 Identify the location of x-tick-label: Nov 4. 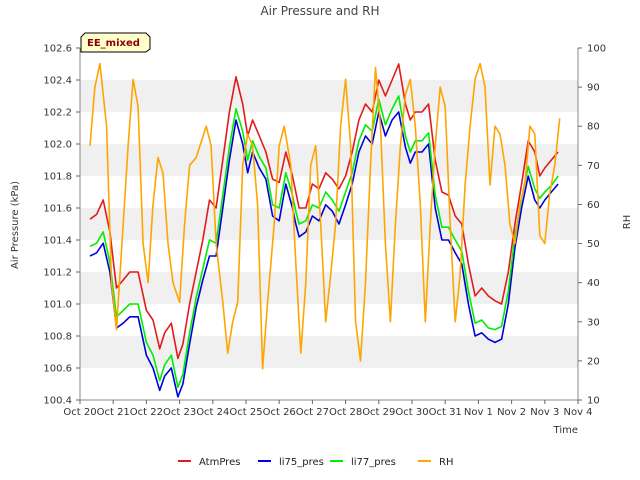
(577, 412).